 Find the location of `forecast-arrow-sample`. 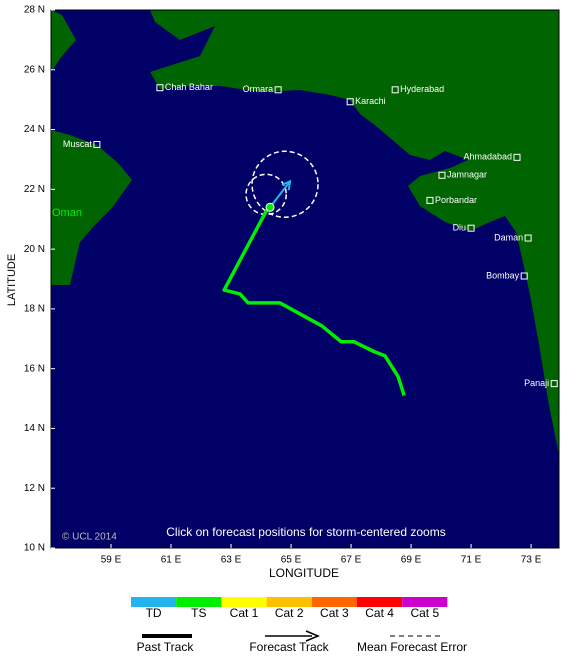

forecast-arrow-sample is located at coordinates (312, 636).